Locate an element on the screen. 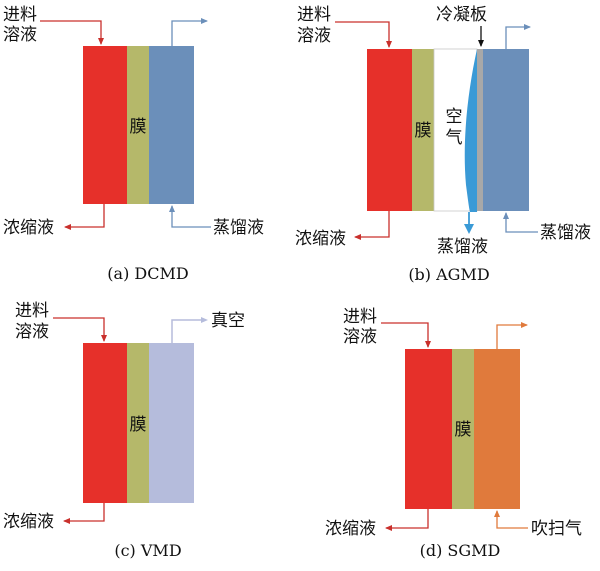 Image resolution: width=600 pixels, height=571 pixels. air-label-line1: 空 is located at coordinates (454, 117).